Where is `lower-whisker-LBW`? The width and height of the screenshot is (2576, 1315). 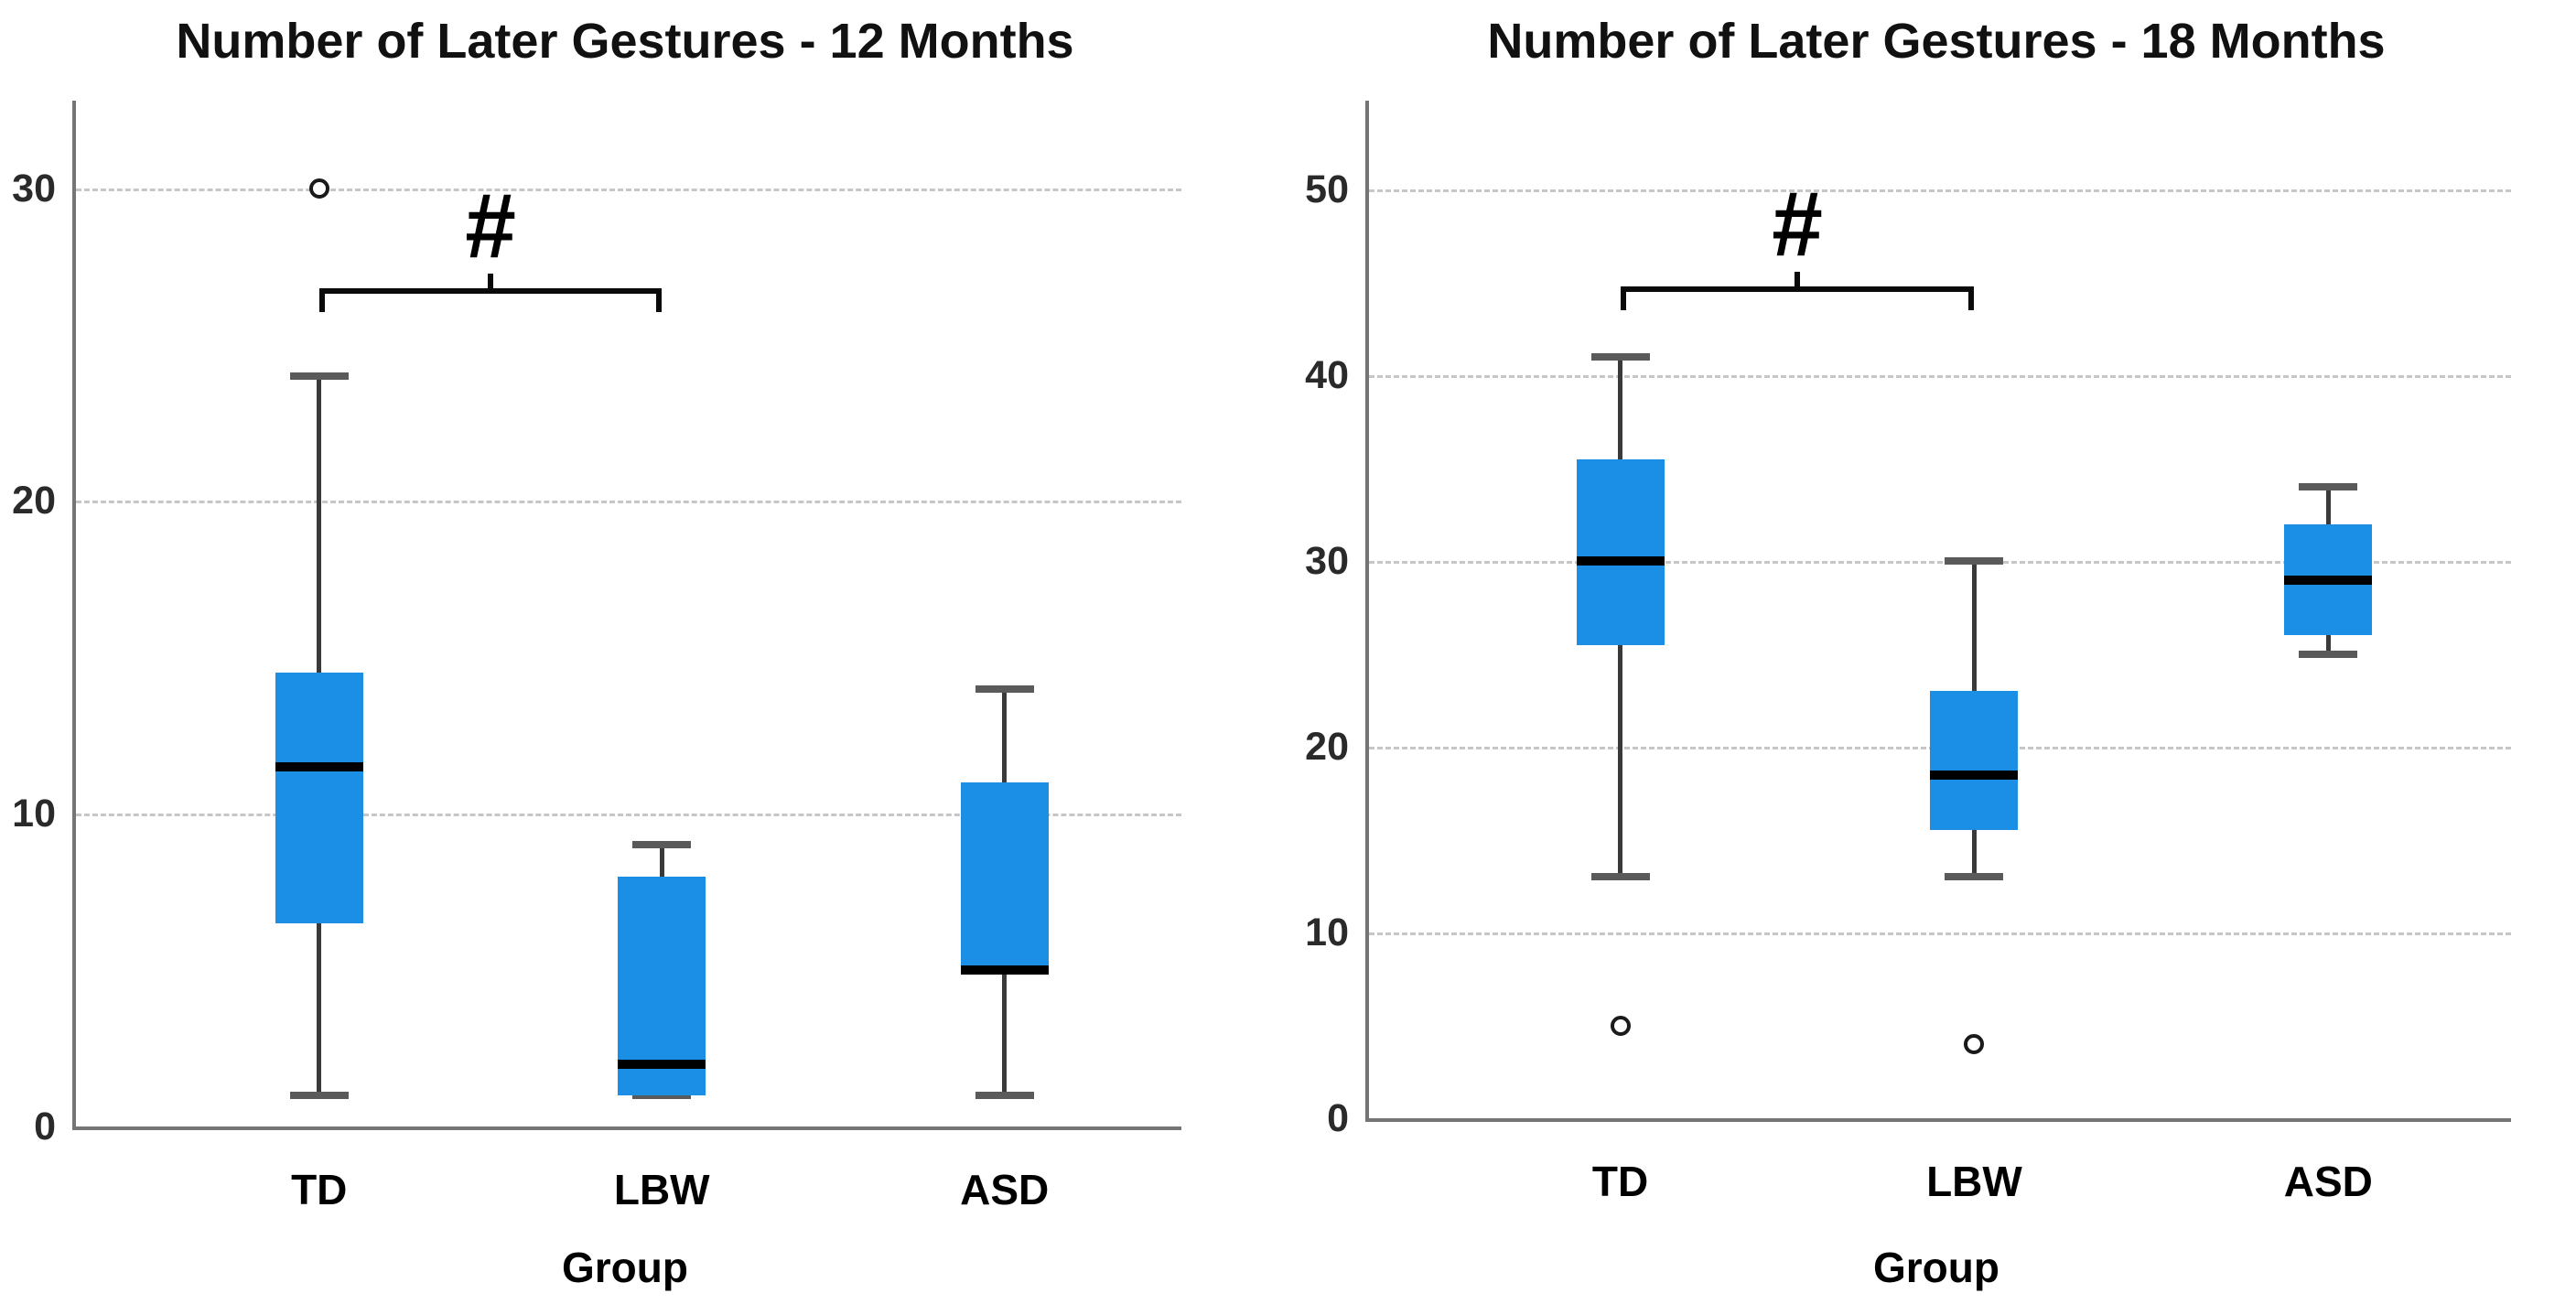
lower-whisker-LBW is located at coordinates (1974, 854).